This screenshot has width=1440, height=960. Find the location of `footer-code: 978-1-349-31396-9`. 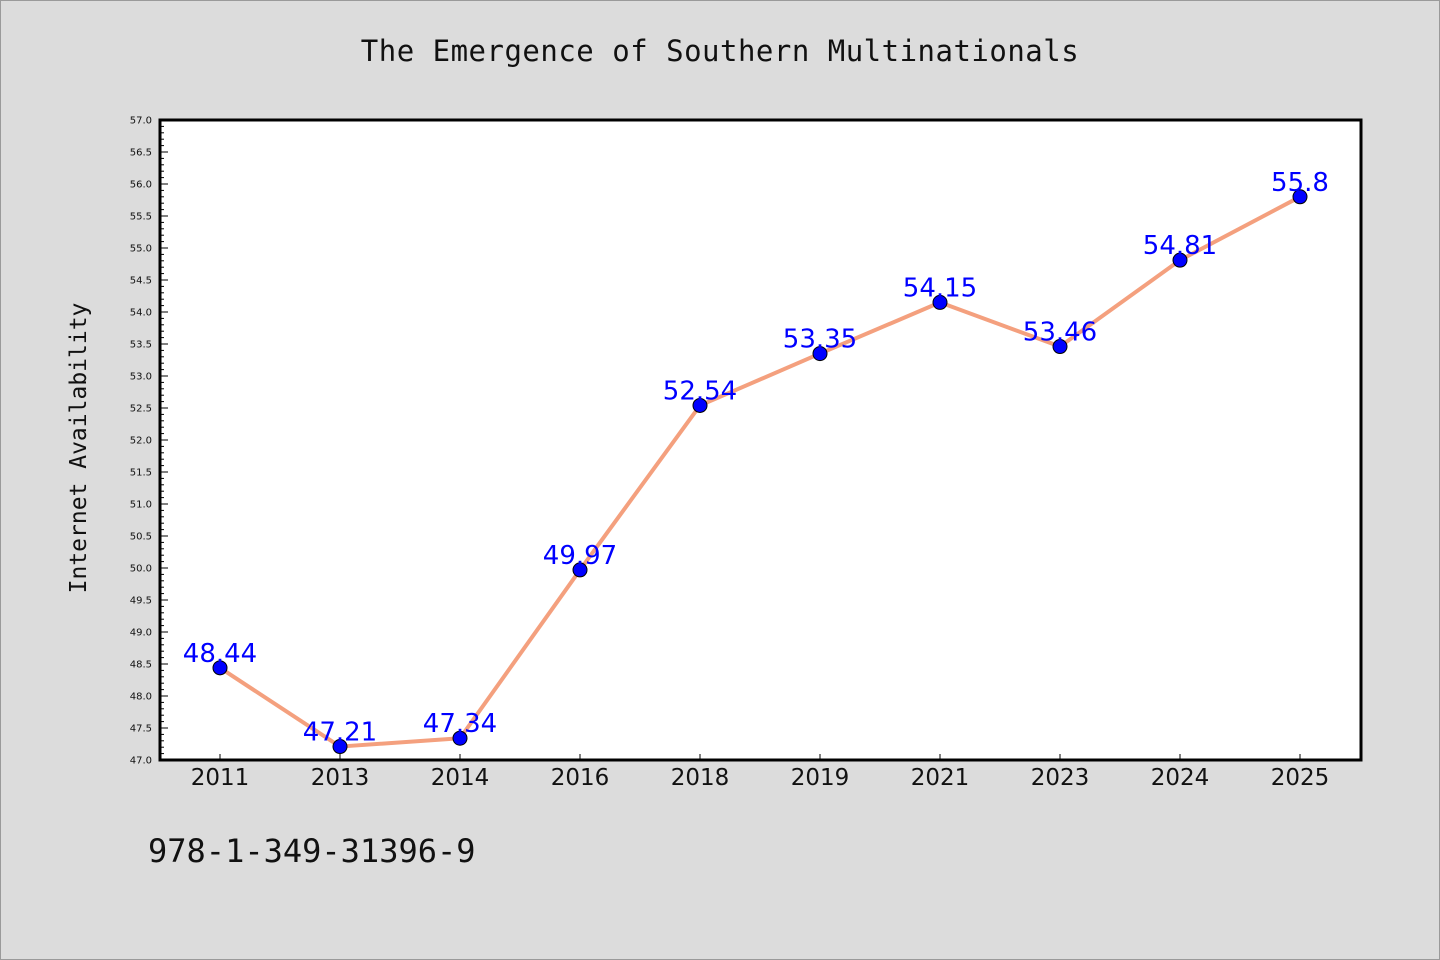

footer-code: 978-1-349-31396-9 is located at coordinates (312, 851).